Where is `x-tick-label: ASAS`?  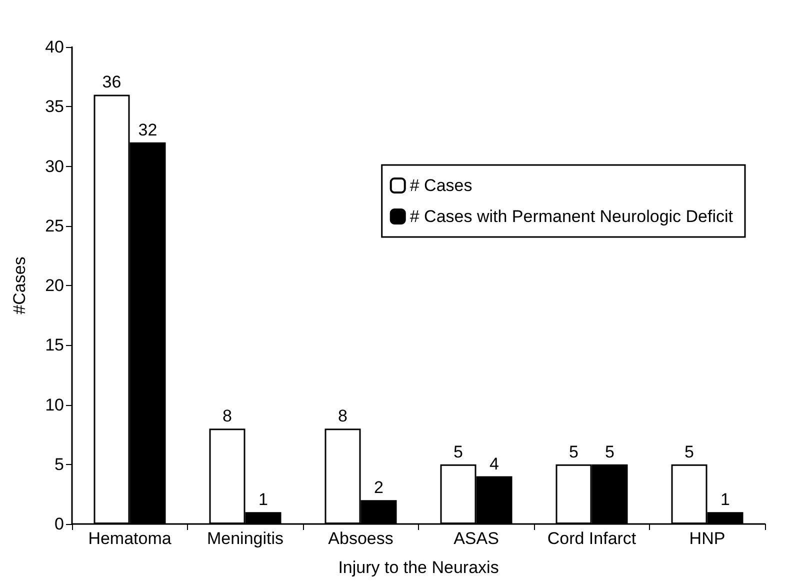
x-tick-label: ASAS is located at coordinates (476, 538).